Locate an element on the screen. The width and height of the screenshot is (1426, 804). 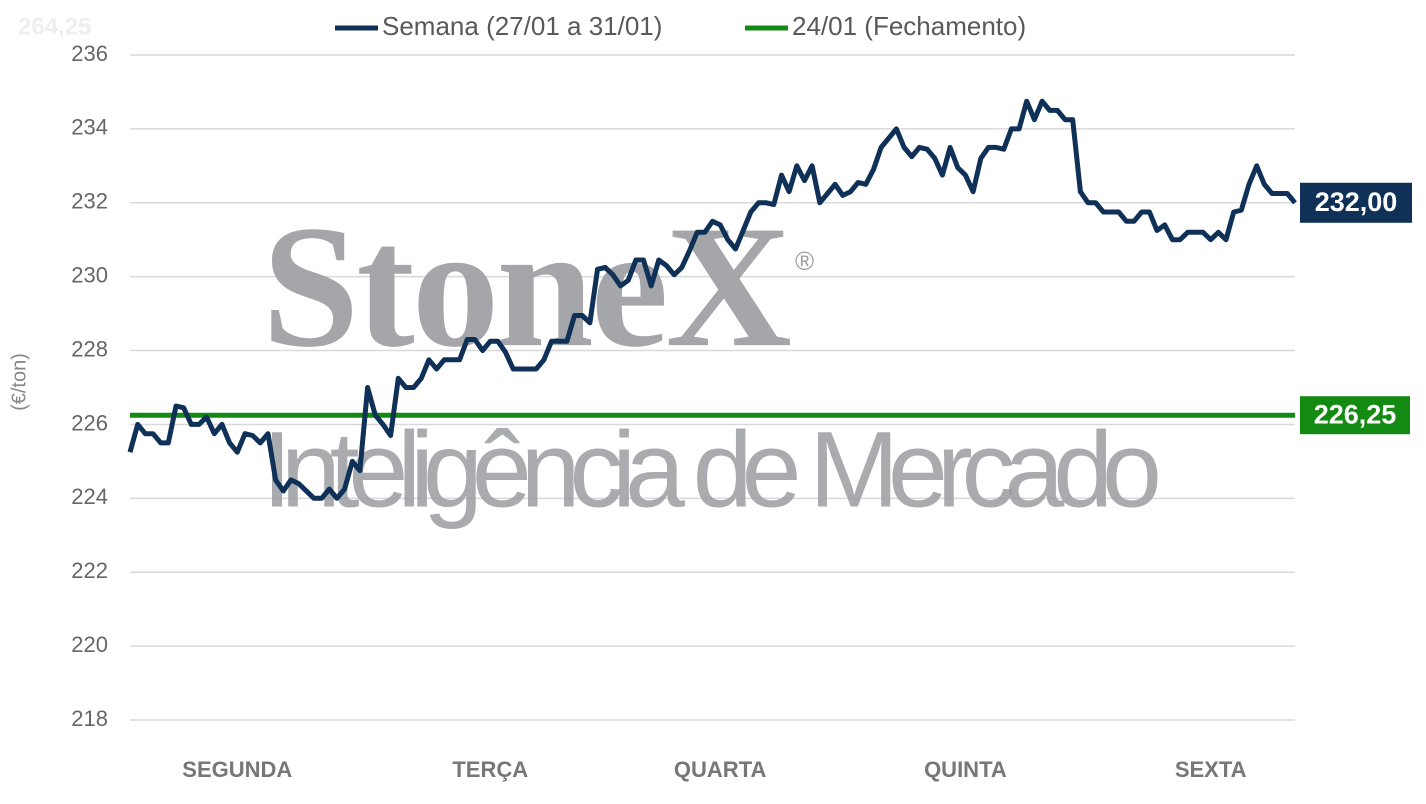
value-label: 232,00 is located at coordinates (1356, 202).